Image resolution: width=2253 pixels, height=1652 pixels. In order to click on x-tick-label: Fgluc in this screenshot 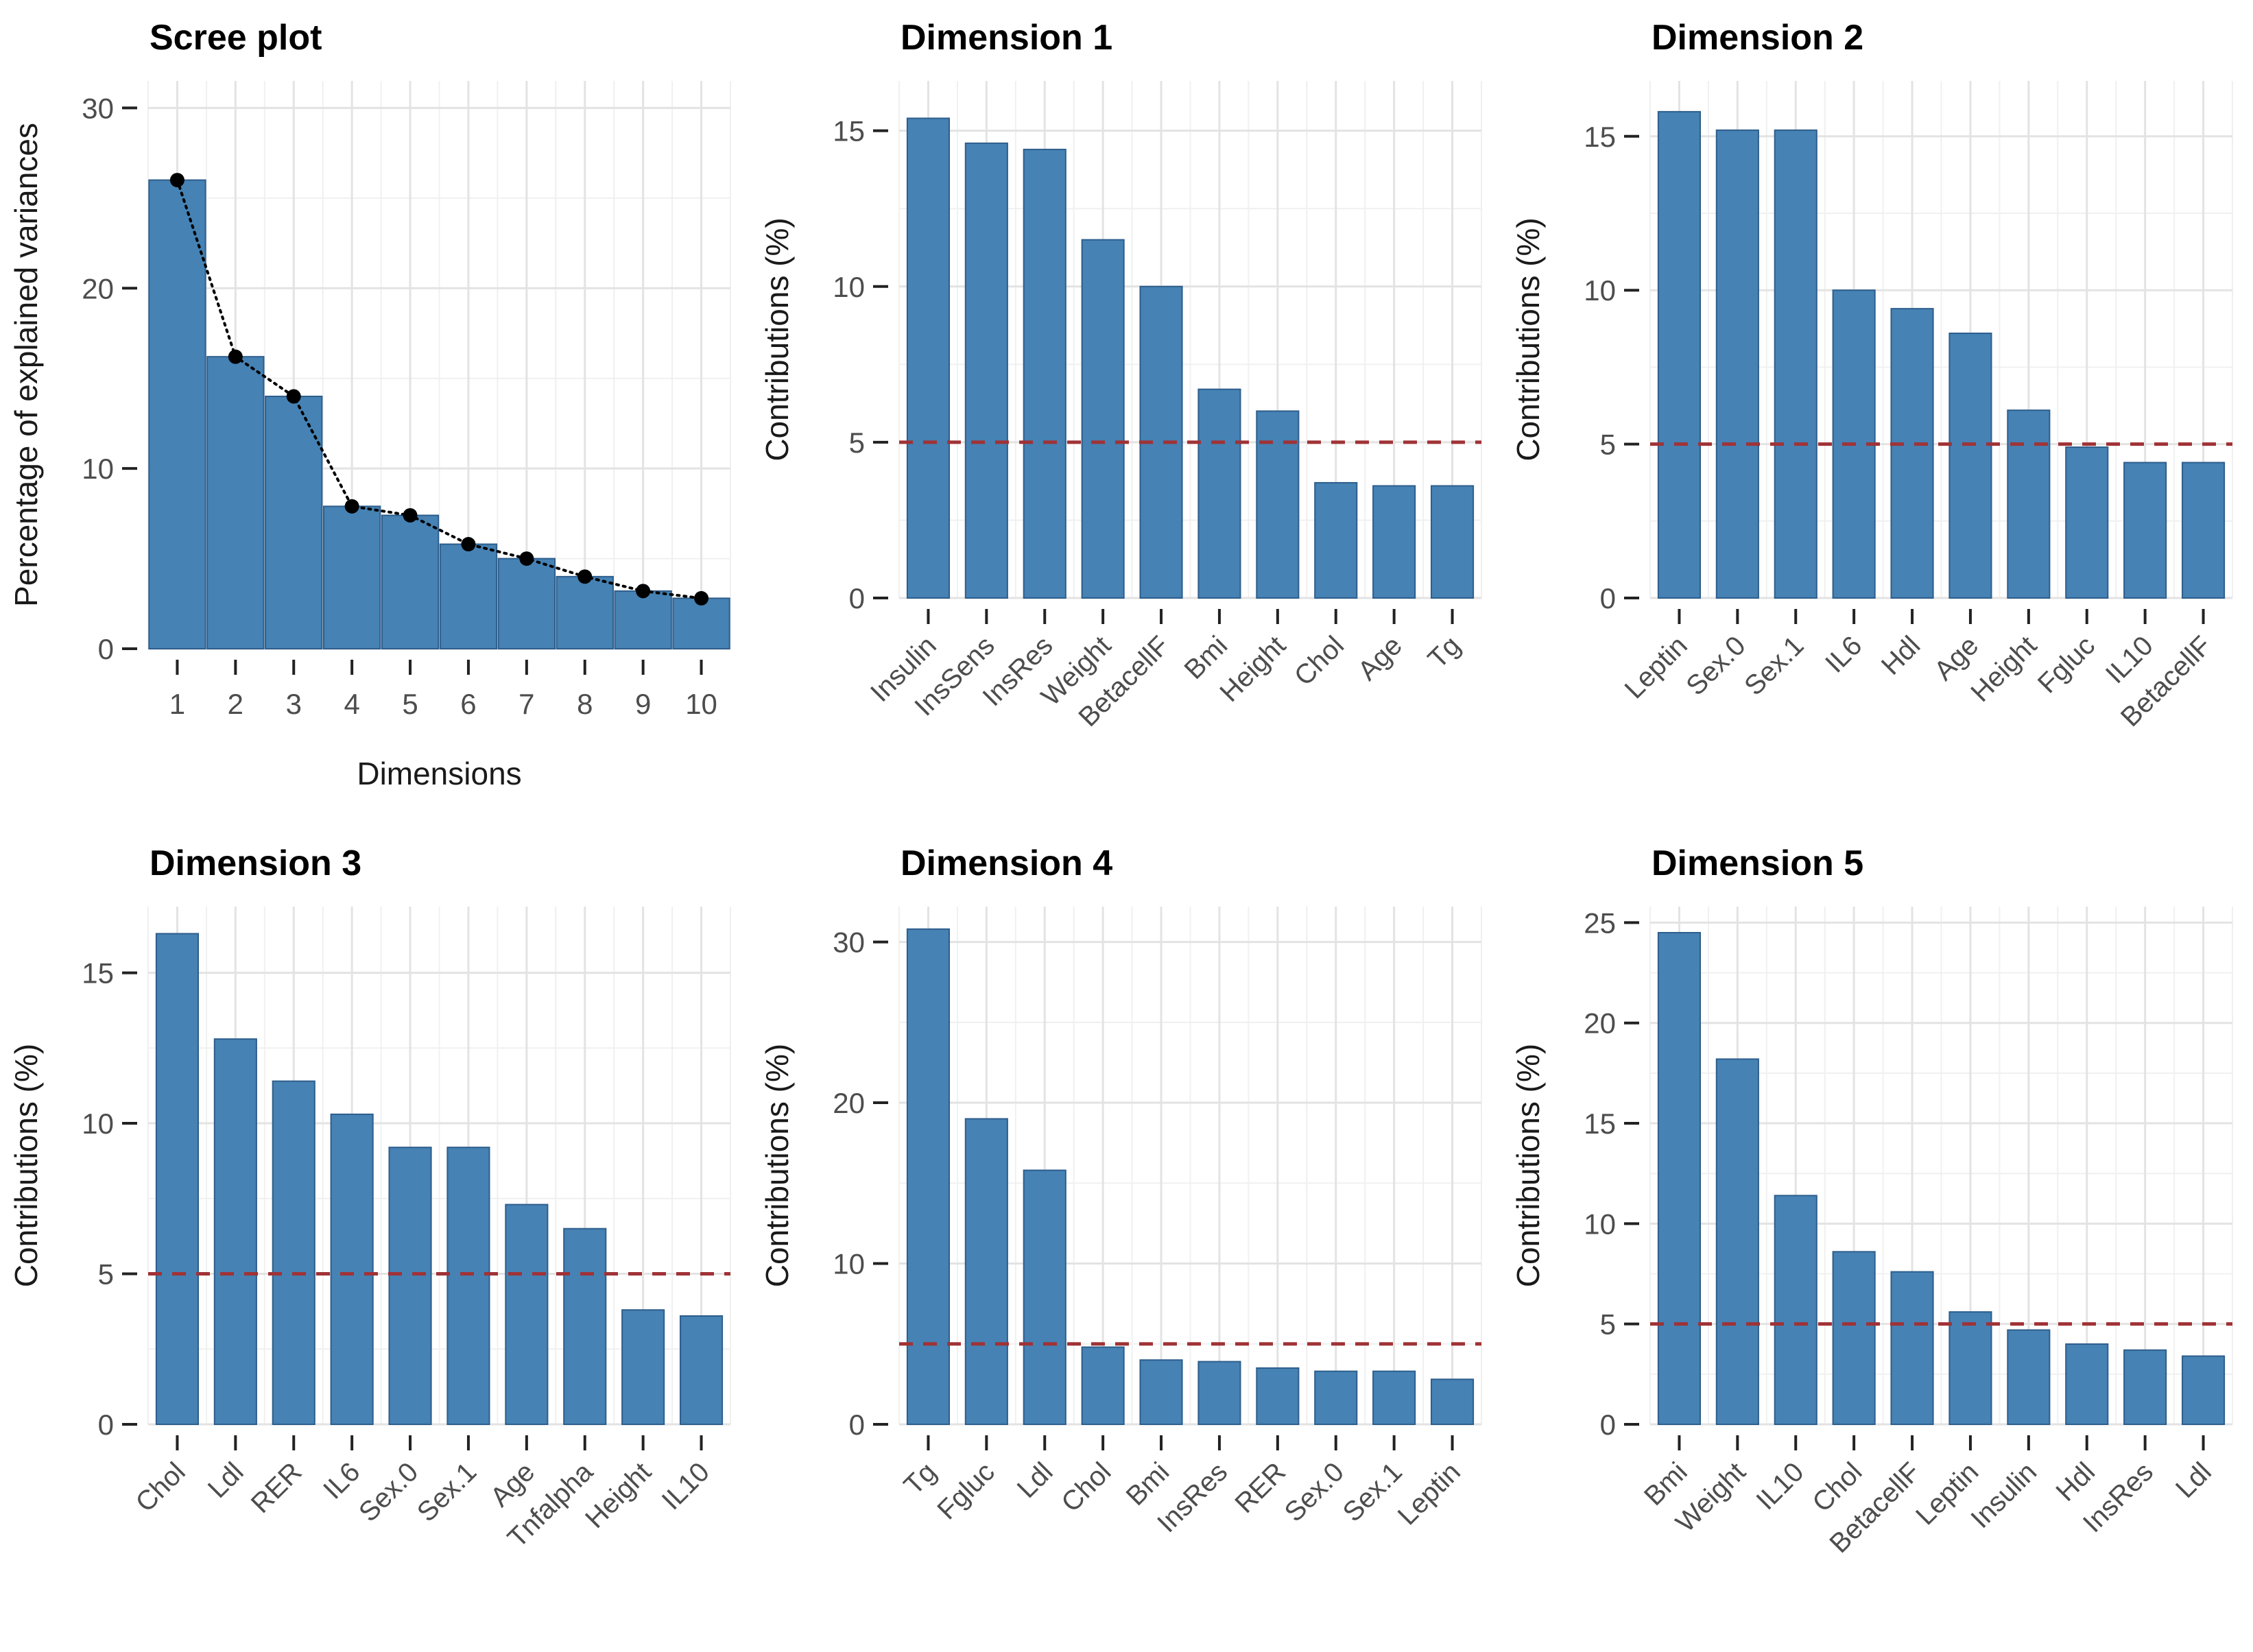, I will do `click(965, 1491)`.